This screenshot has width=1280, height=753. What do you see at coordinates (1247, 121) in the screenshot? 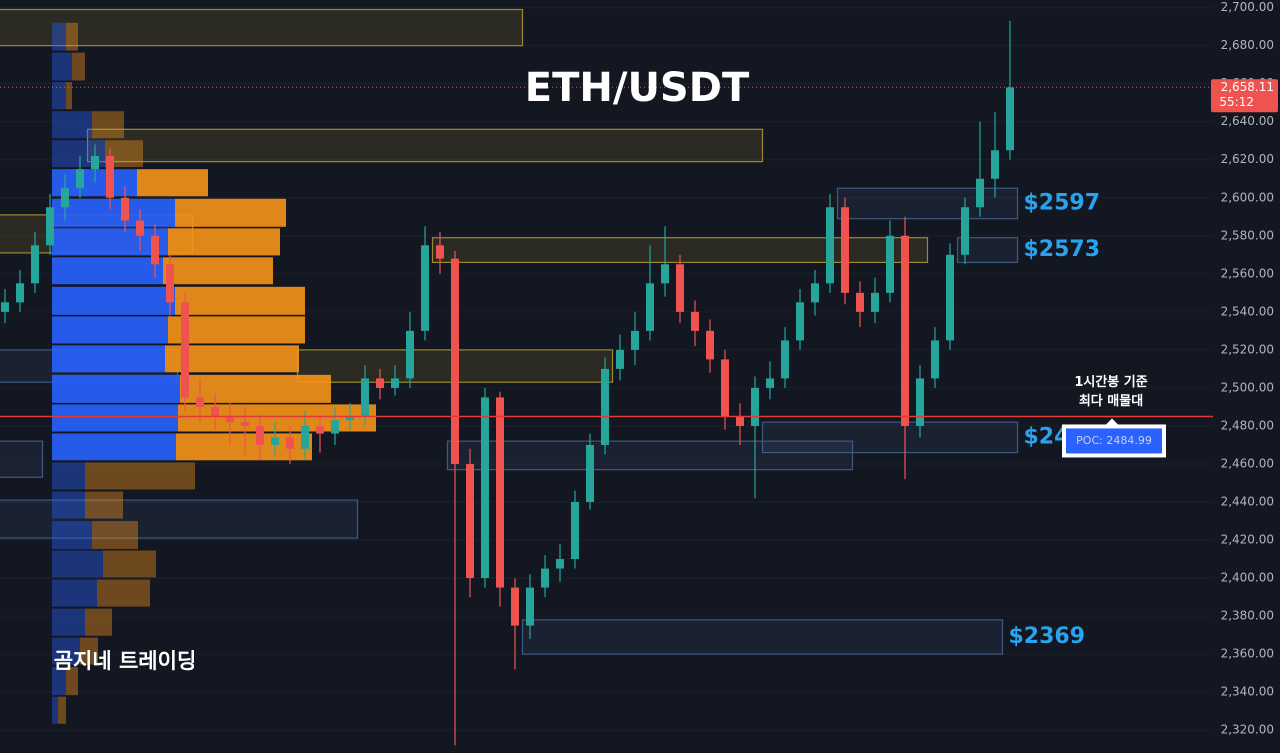
I see `y-tick-label: 2,640.00` at bounding box center [1247, 121].